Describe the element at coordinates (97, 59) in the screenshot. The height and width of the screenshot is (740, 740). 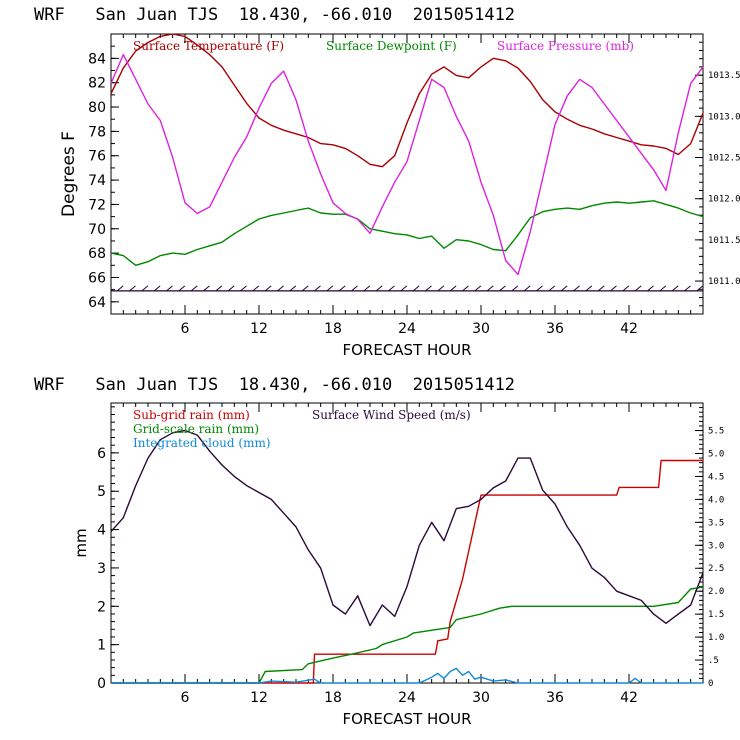
I see `y-tick-label: 84` at that location.